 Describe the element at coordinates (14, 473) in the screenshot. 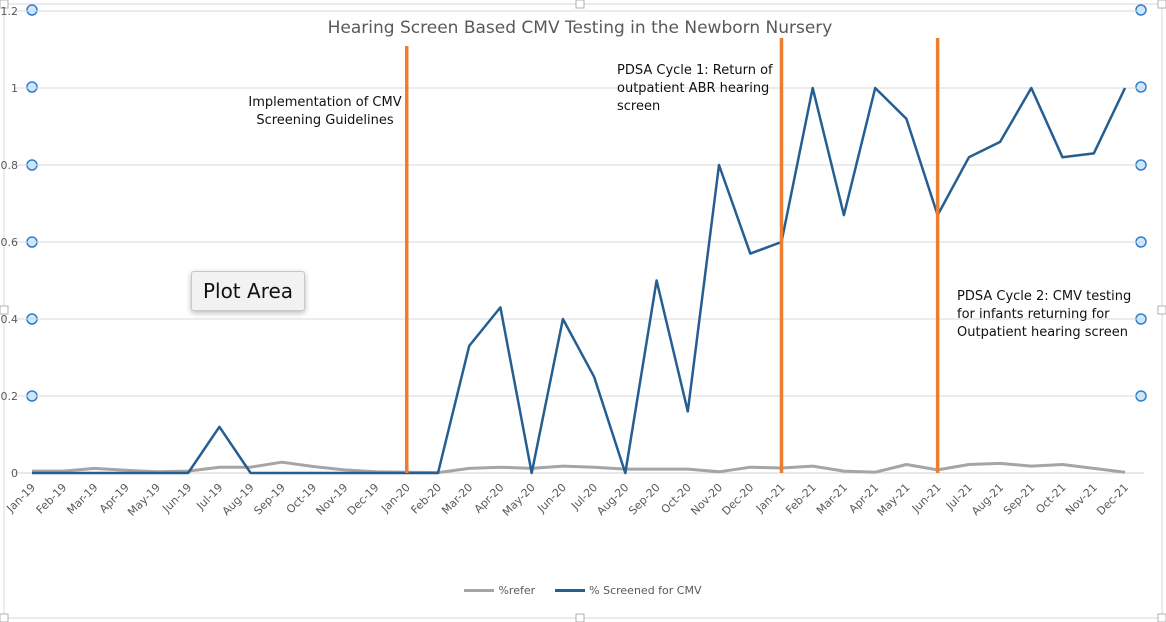

I see `y-tick-label: 0` at that location.